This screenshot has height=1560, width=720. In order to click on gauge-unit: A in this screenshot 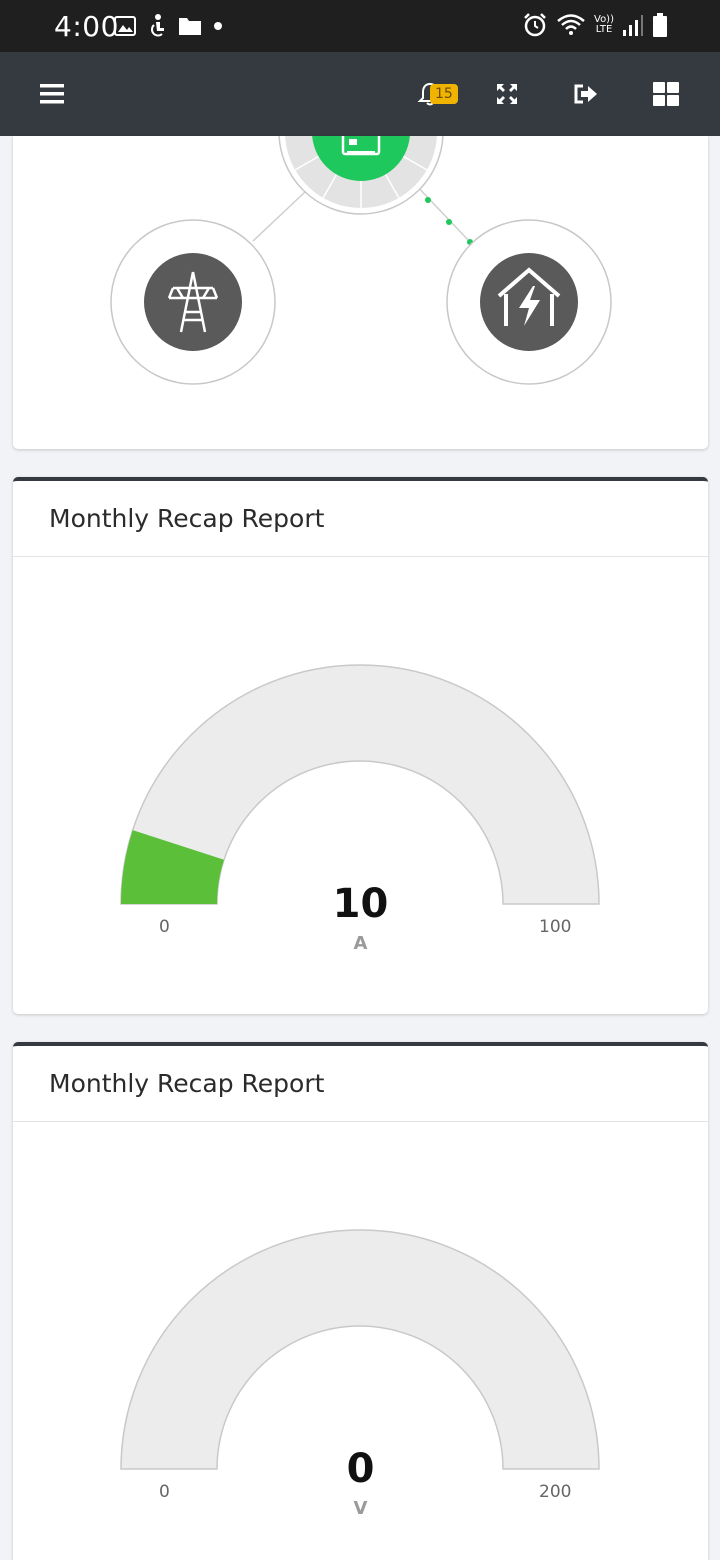, I will do `click(360, 943)`.